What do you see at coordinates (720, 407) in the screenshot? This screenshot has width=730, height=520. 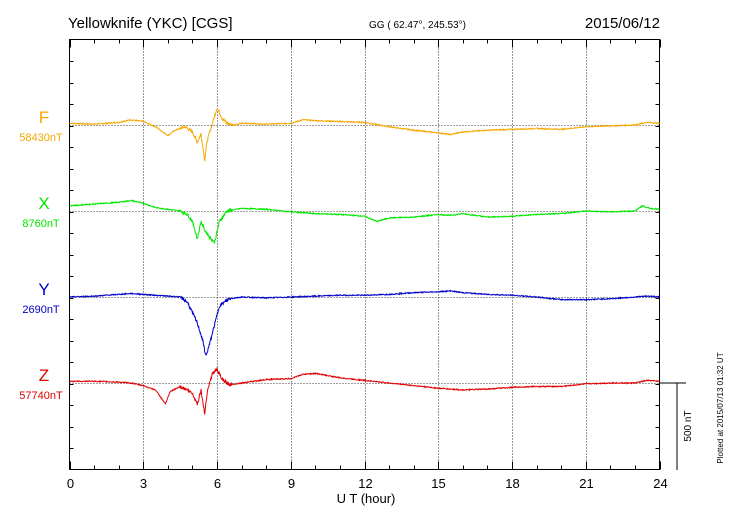 I see `plotted-timestamp: Plotted at 2015/07/13 01:32 UT` at bounding box center [720, 407].